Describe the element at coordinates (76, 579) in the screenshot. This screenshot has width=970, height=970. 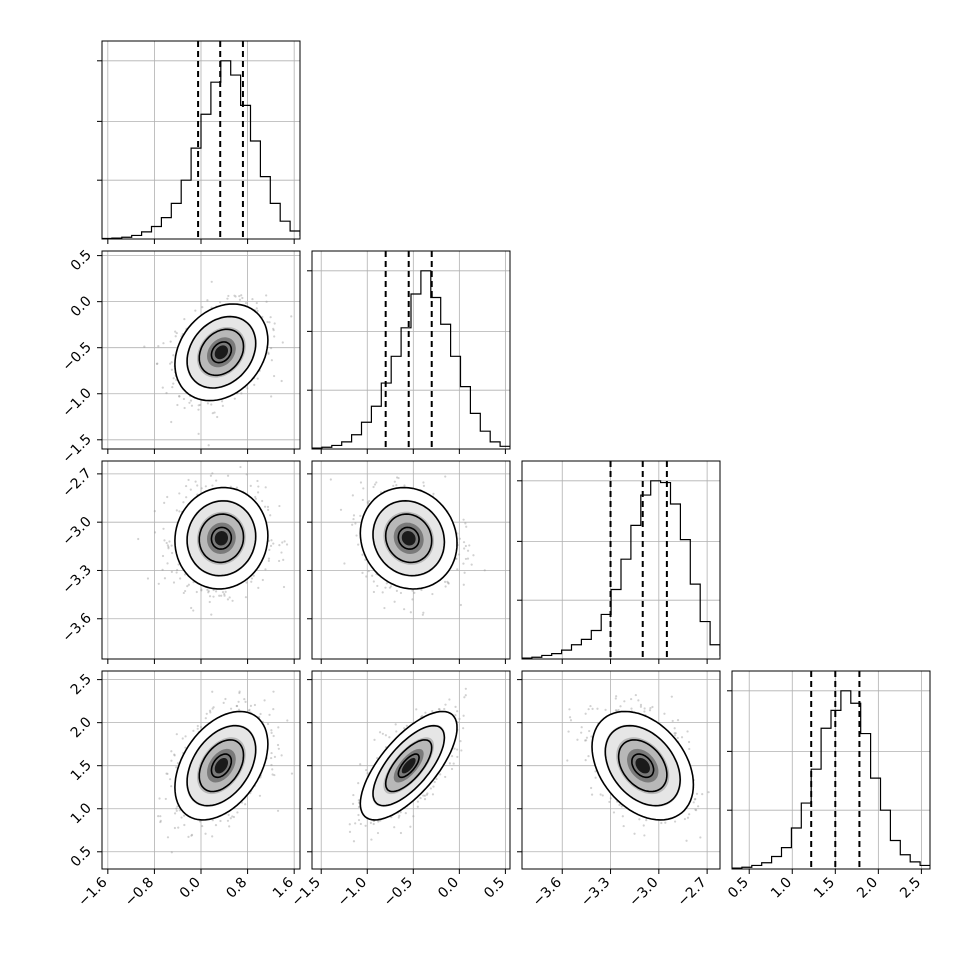
I see `y-tick-label: −3.3` at that location.